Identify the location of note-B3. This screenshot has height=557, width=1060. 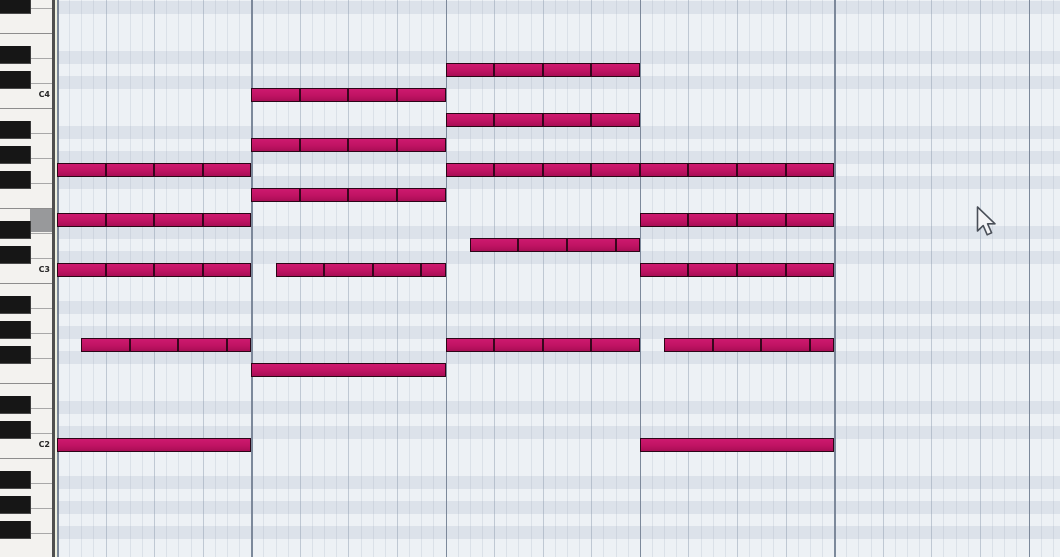
(542, 120).